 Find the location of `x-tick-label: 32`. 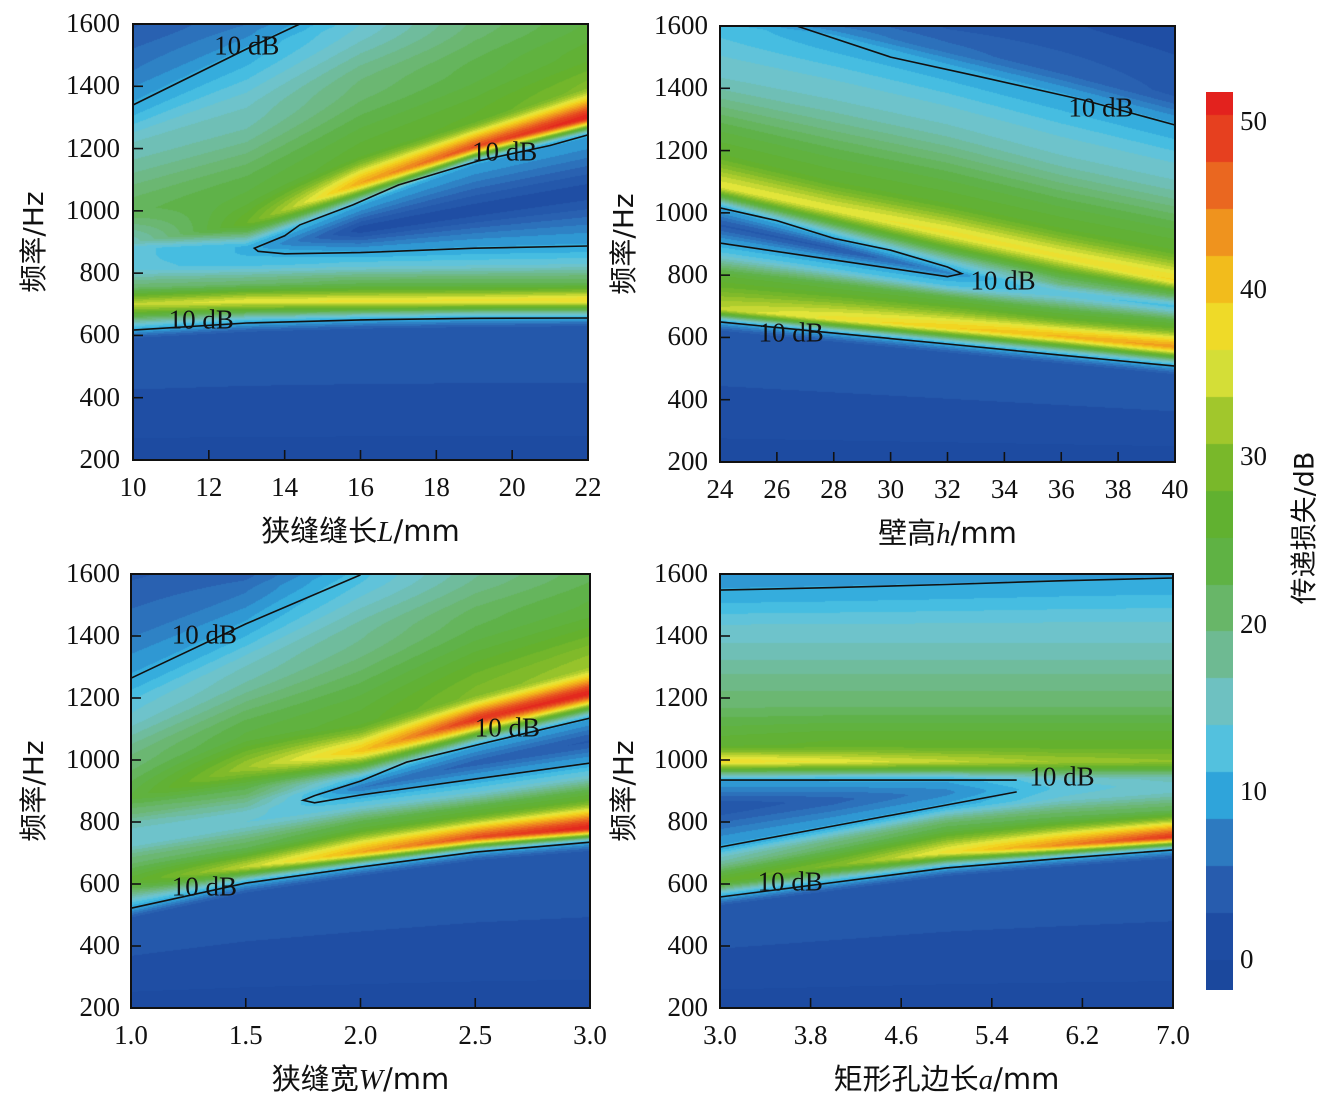

x-tick-label: 32 is located at coordinates (947, 489).